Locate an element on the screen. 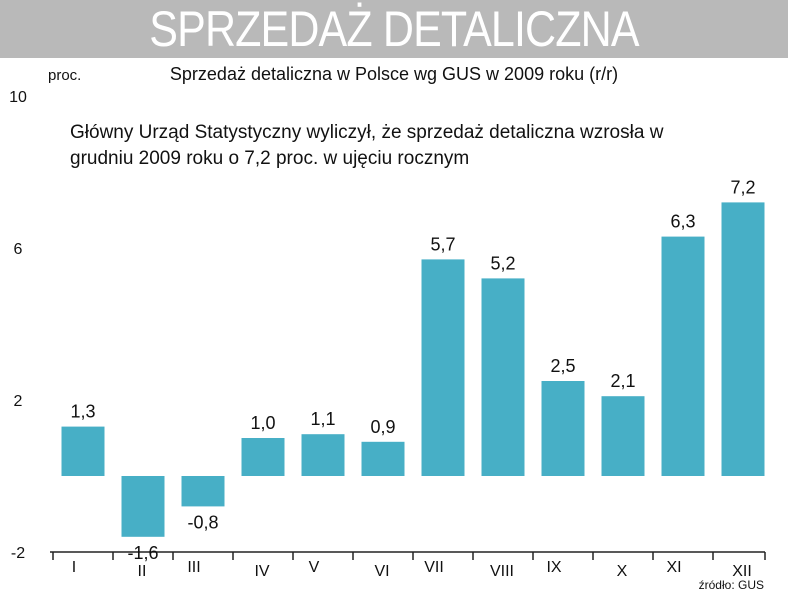 The image size is (788, 599). data-label: 1,1 is located at coordinates (322, 419).